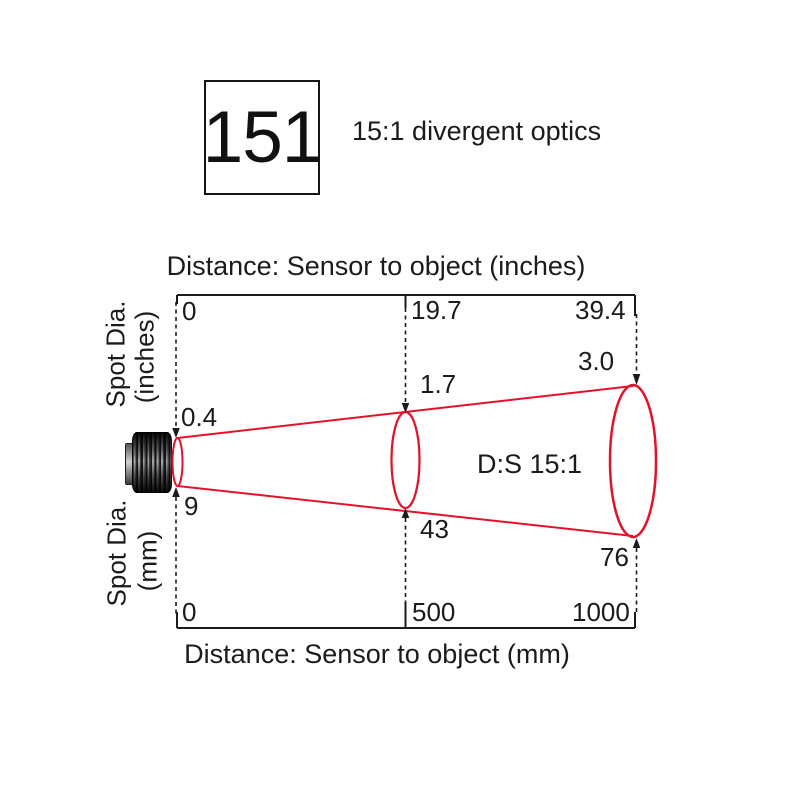 Image resolution: width=800 pixels, height=800 pixels. What do you see at coordinates (477, 131) in the screenshot?
I see `optics-subtitle: 15:1 divergent optics` at bounding box center [477, 131].